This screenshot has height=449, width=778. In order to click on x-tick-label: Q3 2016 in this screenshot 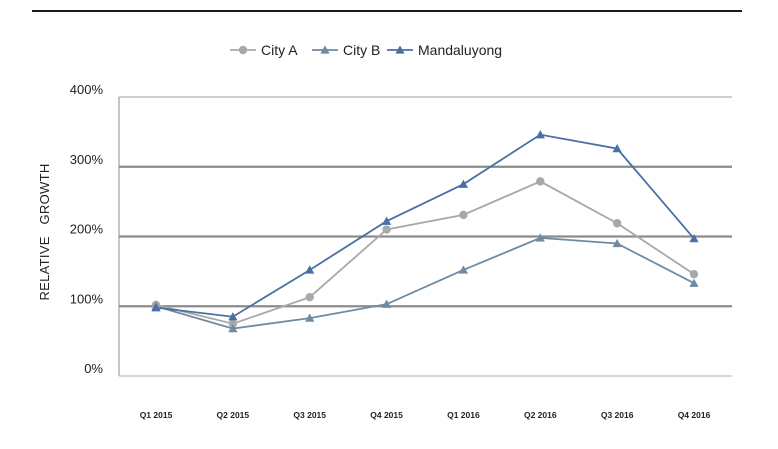, I will do `click(617, 415)`.